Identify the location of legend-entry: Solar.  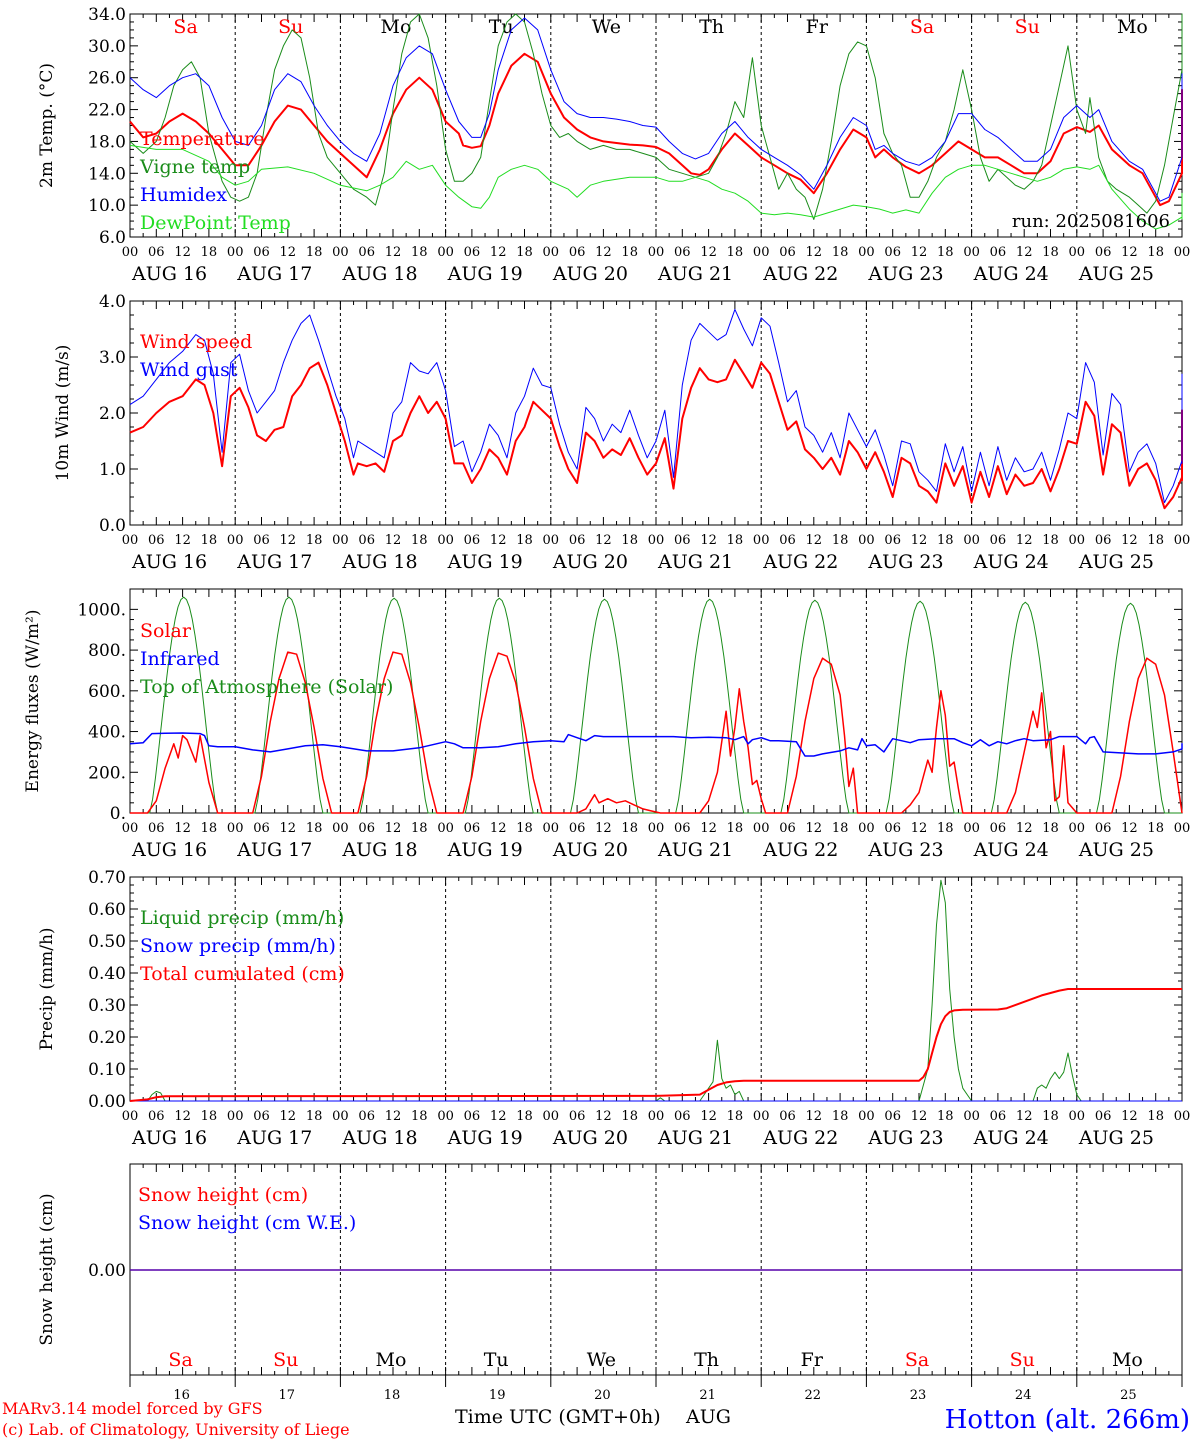
(166, 631).